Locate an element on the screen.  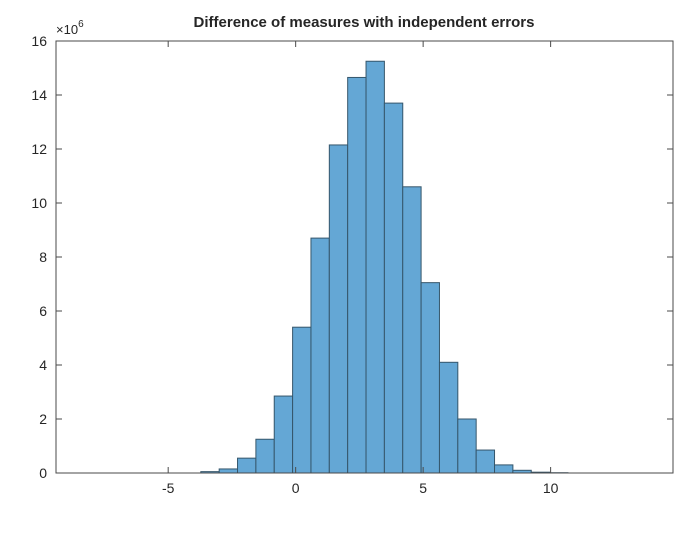
y-tick-label: 12 is located at coordinates (39, 149).